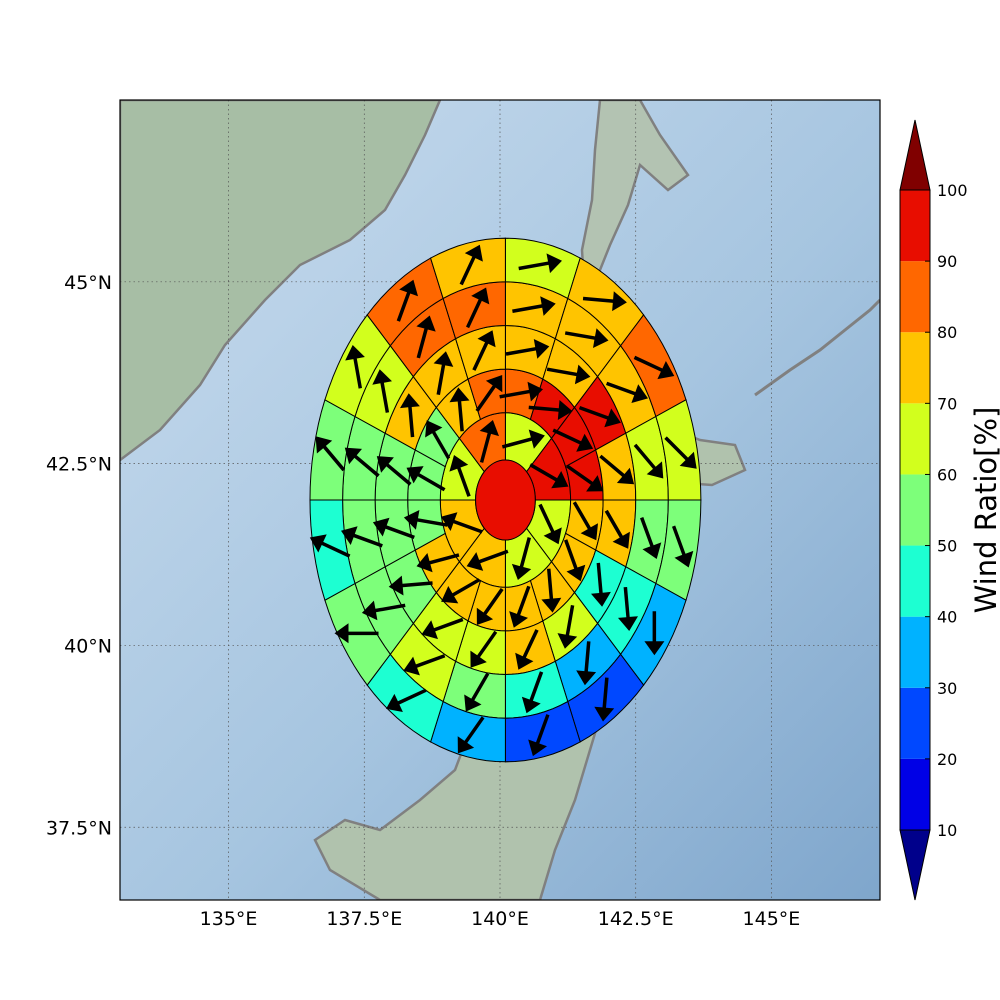  I want to click on colorbar-frame, so click(915, 510).